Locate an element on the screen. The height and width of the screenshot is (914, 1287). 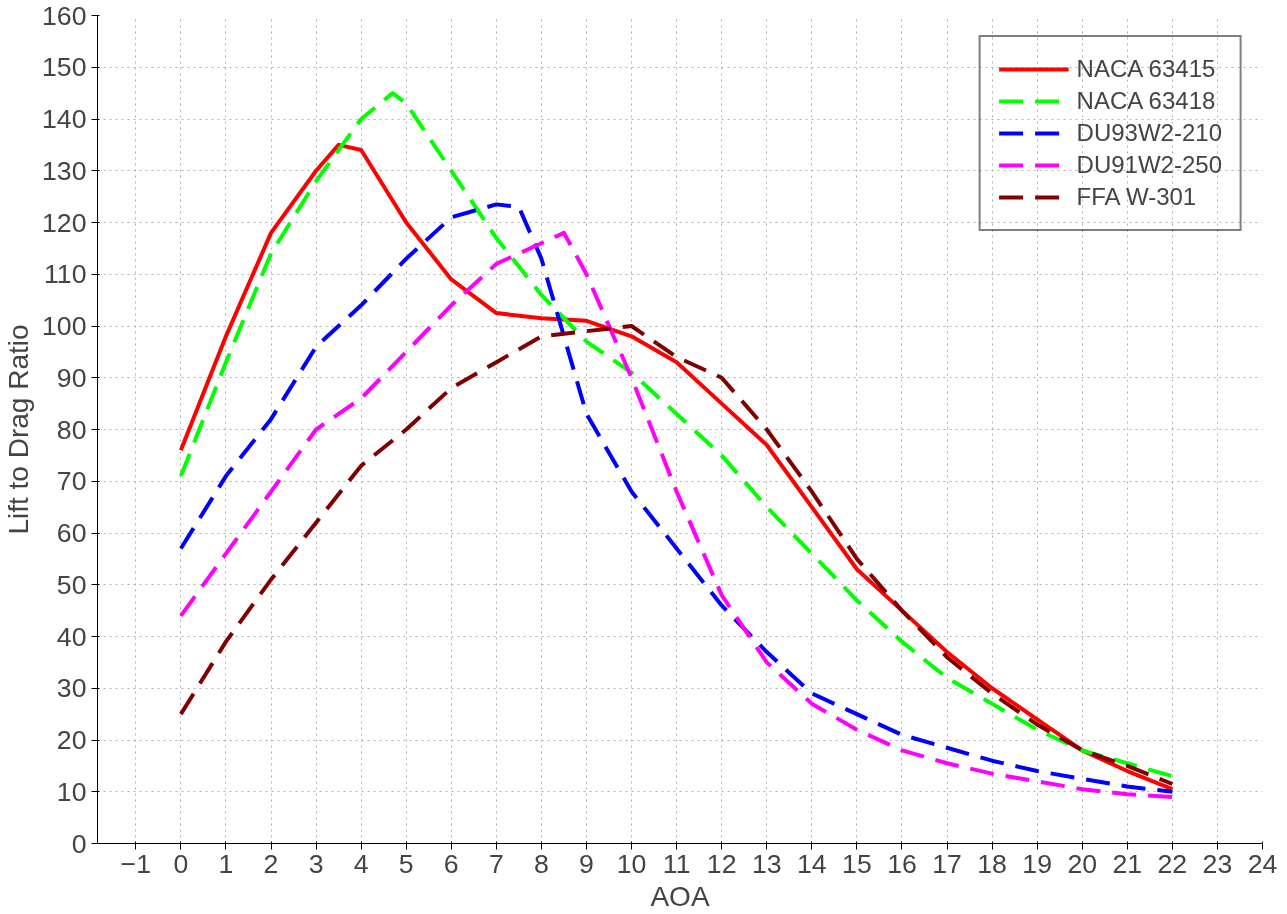
x-tick-label: 19 is located at coordinates (1037, 863).